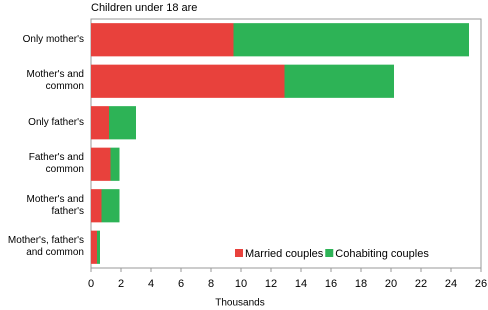 The height and width of the screenshot is (310, 488). What do you see at coordinates (45, 247) in the screenshot?
I see `y-tick-label: Mother's, father's and common` at bounding box center [45, 247].